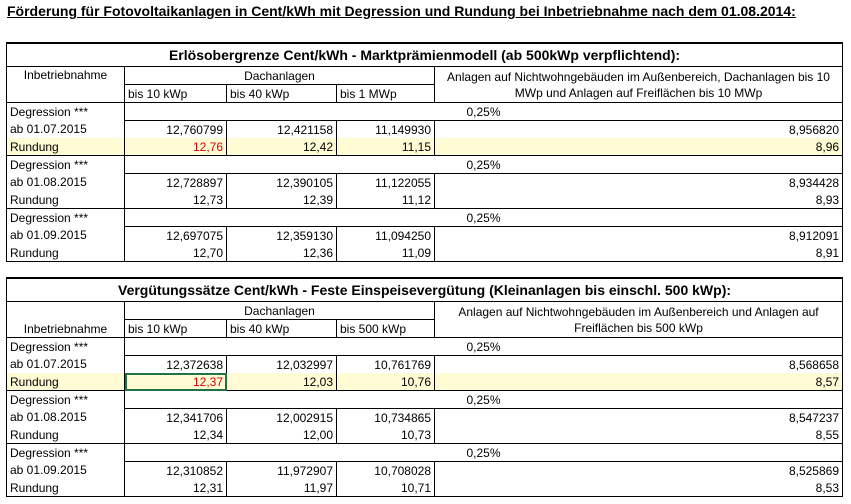  What do you see at coordinates (639, 253) in the screenshot?
I see `rounded-cell: 8,91` at bounding box center [639, 253].